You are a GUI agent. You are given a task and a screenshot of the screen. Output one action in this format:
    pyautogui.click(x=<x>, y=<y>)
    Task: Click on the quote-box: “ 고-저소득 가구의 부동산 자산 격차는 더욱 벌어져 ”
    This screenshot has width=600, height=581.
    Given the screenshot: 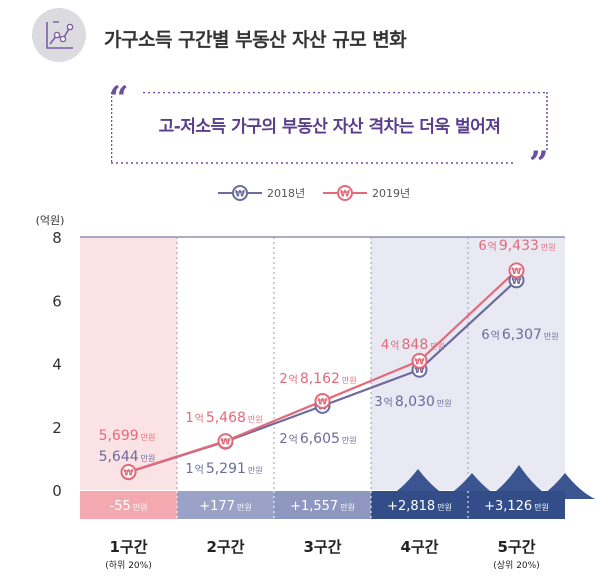 What is the action you would take?
    pyautogui.click(x=329, y=131)
    